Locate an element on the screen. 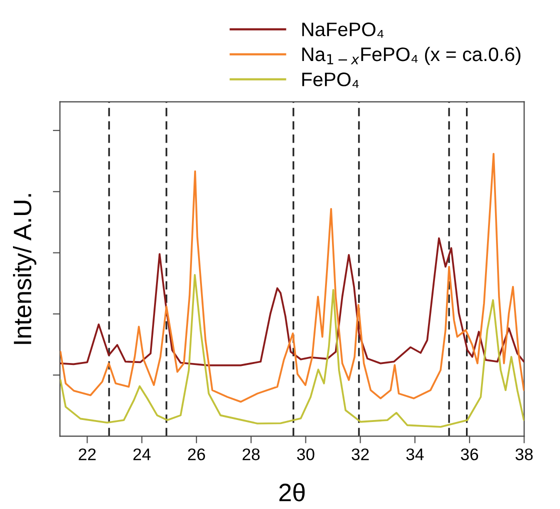 The width and height of the screenshot is (560, 509). x-tick-label: 22 is located at coordinates (87, 454).